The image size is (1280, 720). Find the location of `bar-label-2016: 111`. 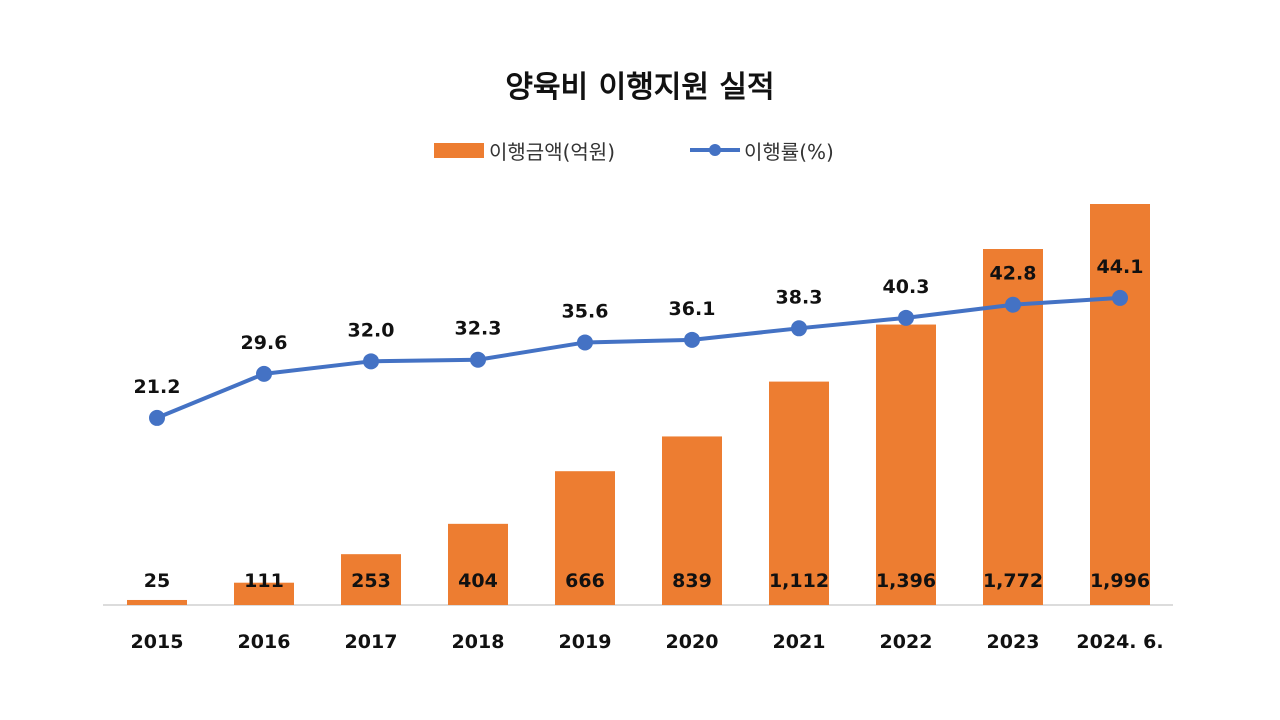

bar-label-2016: 111 is located at coordinates (264, 581).